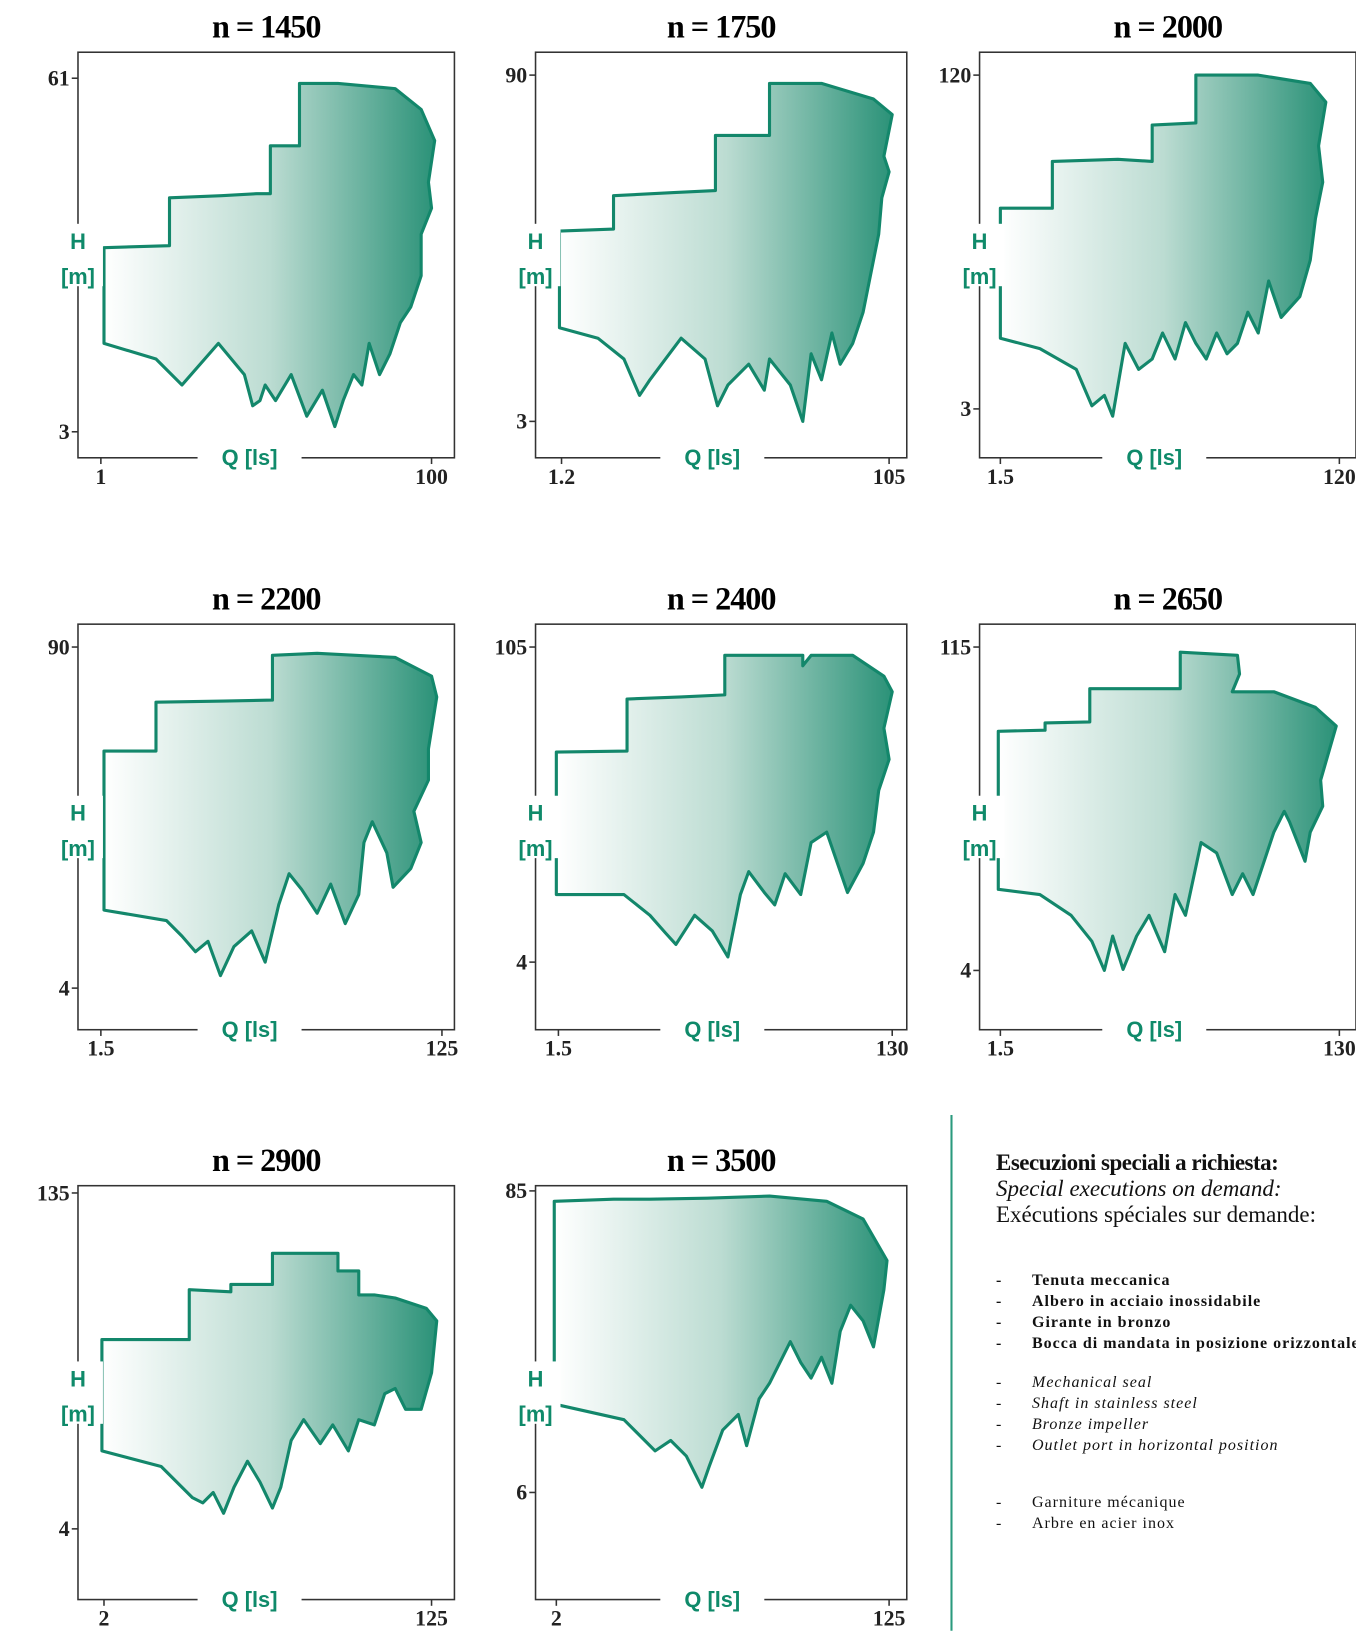 The width and height of the screenshot is (1356, 1631). Describe the element at coordinates (1176, 1523) in the screenshot. I see `list-item: Arbre en acier inox` at that location.